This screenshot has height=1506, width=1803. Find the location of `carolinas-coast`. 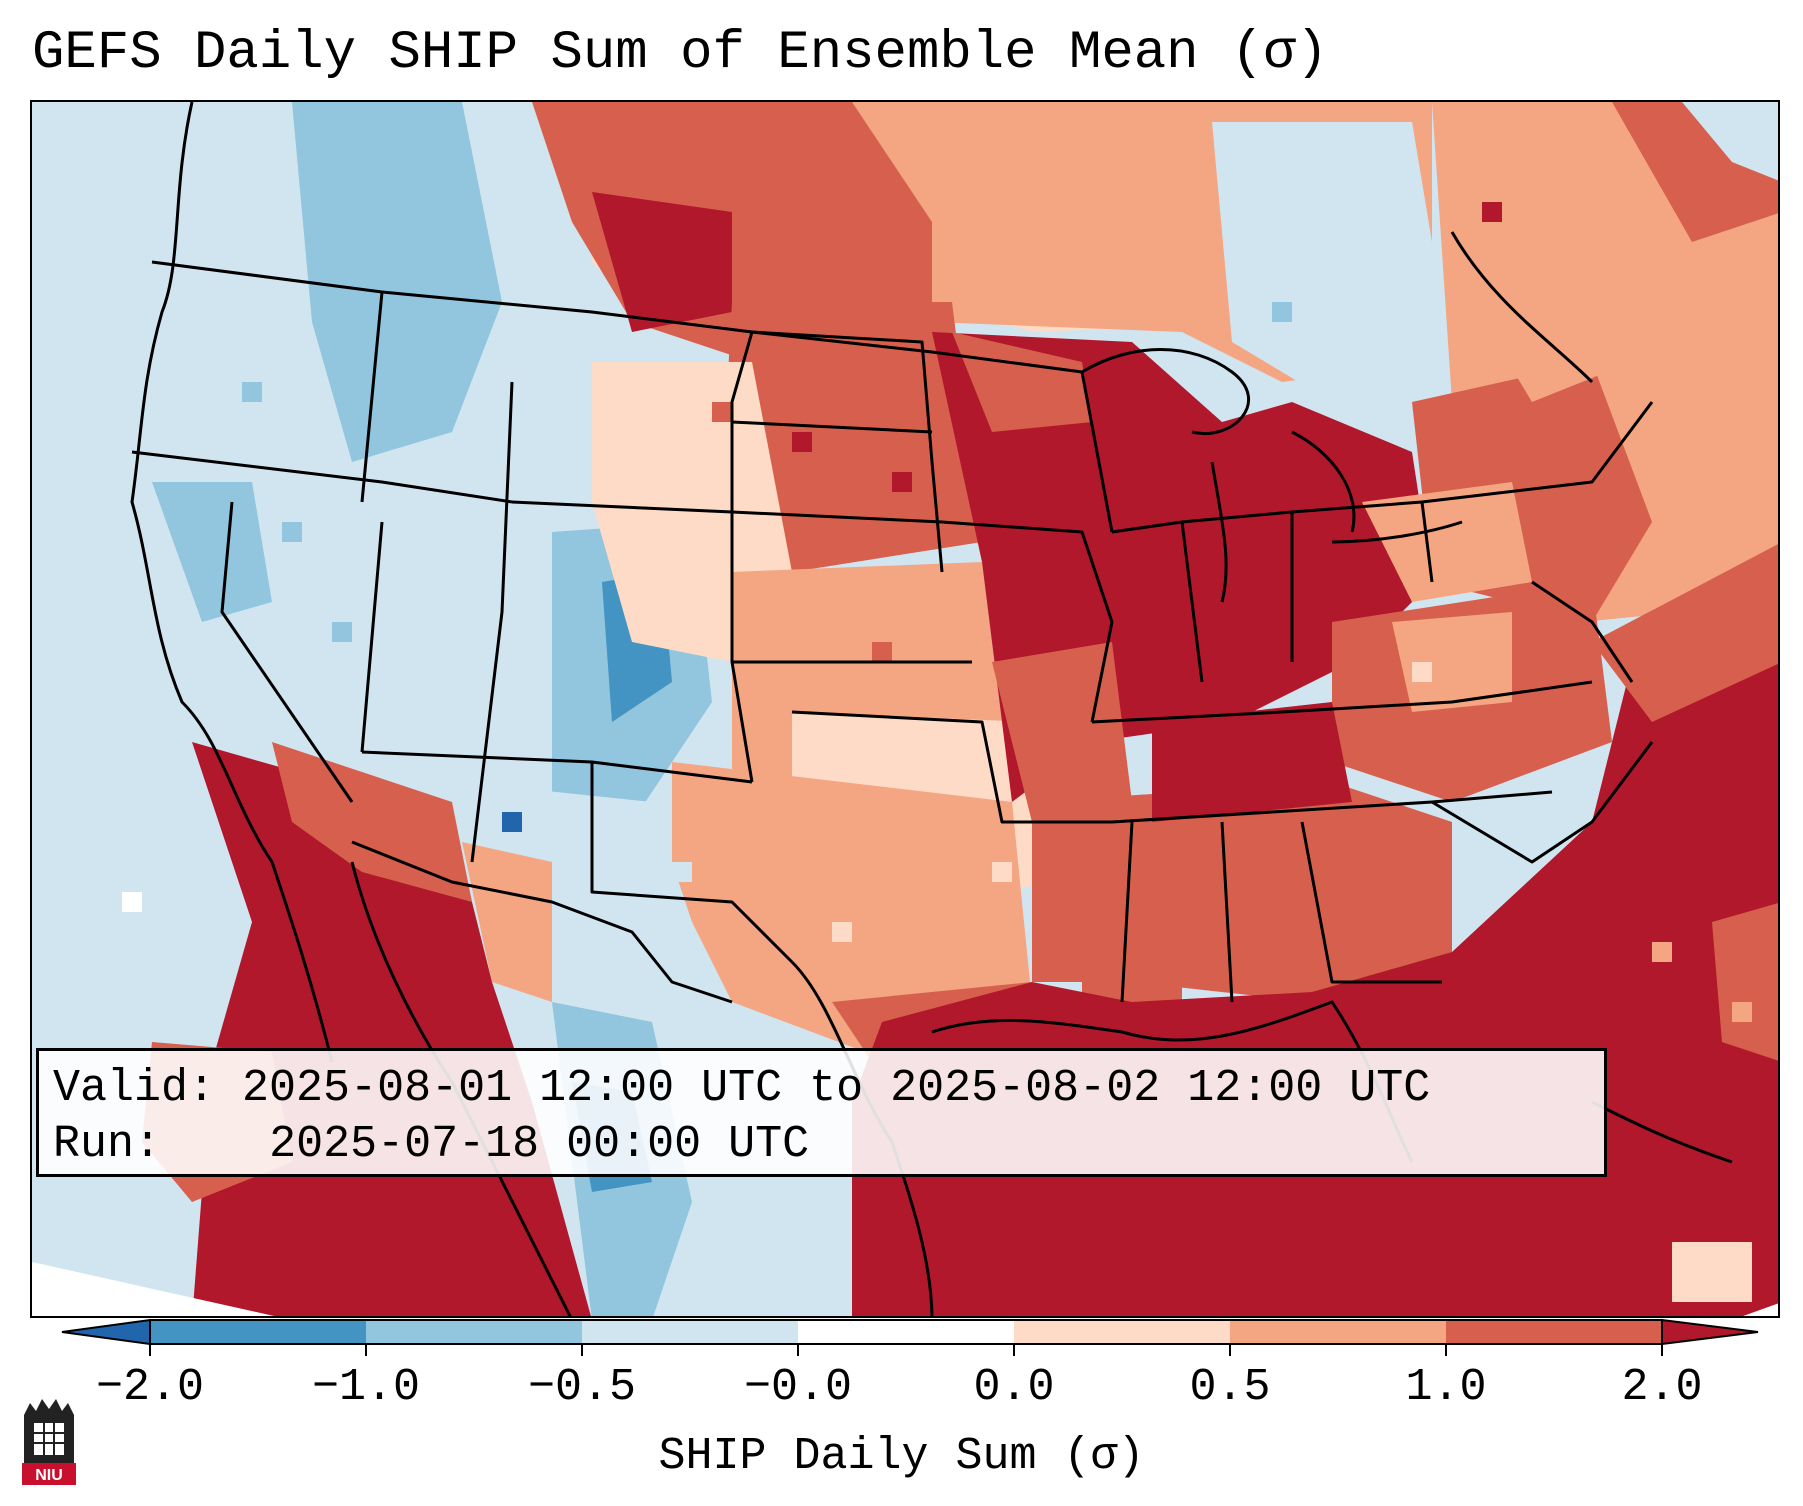

carolinas-coast is located at coordinates (1542, 802).